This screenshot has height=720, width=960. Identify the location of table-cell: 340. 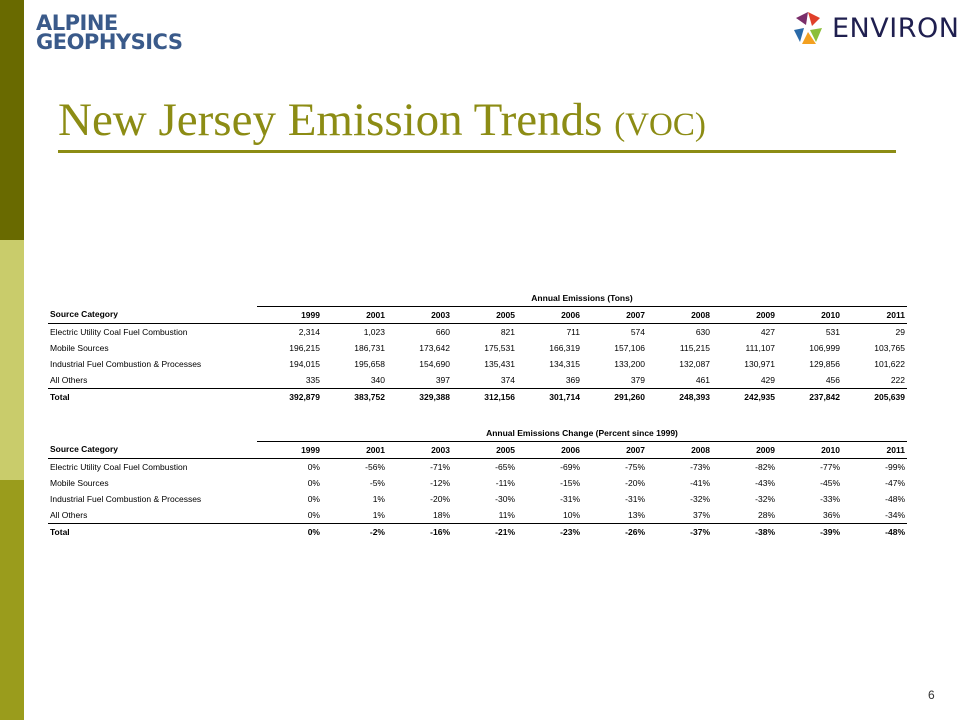
(354, 380).